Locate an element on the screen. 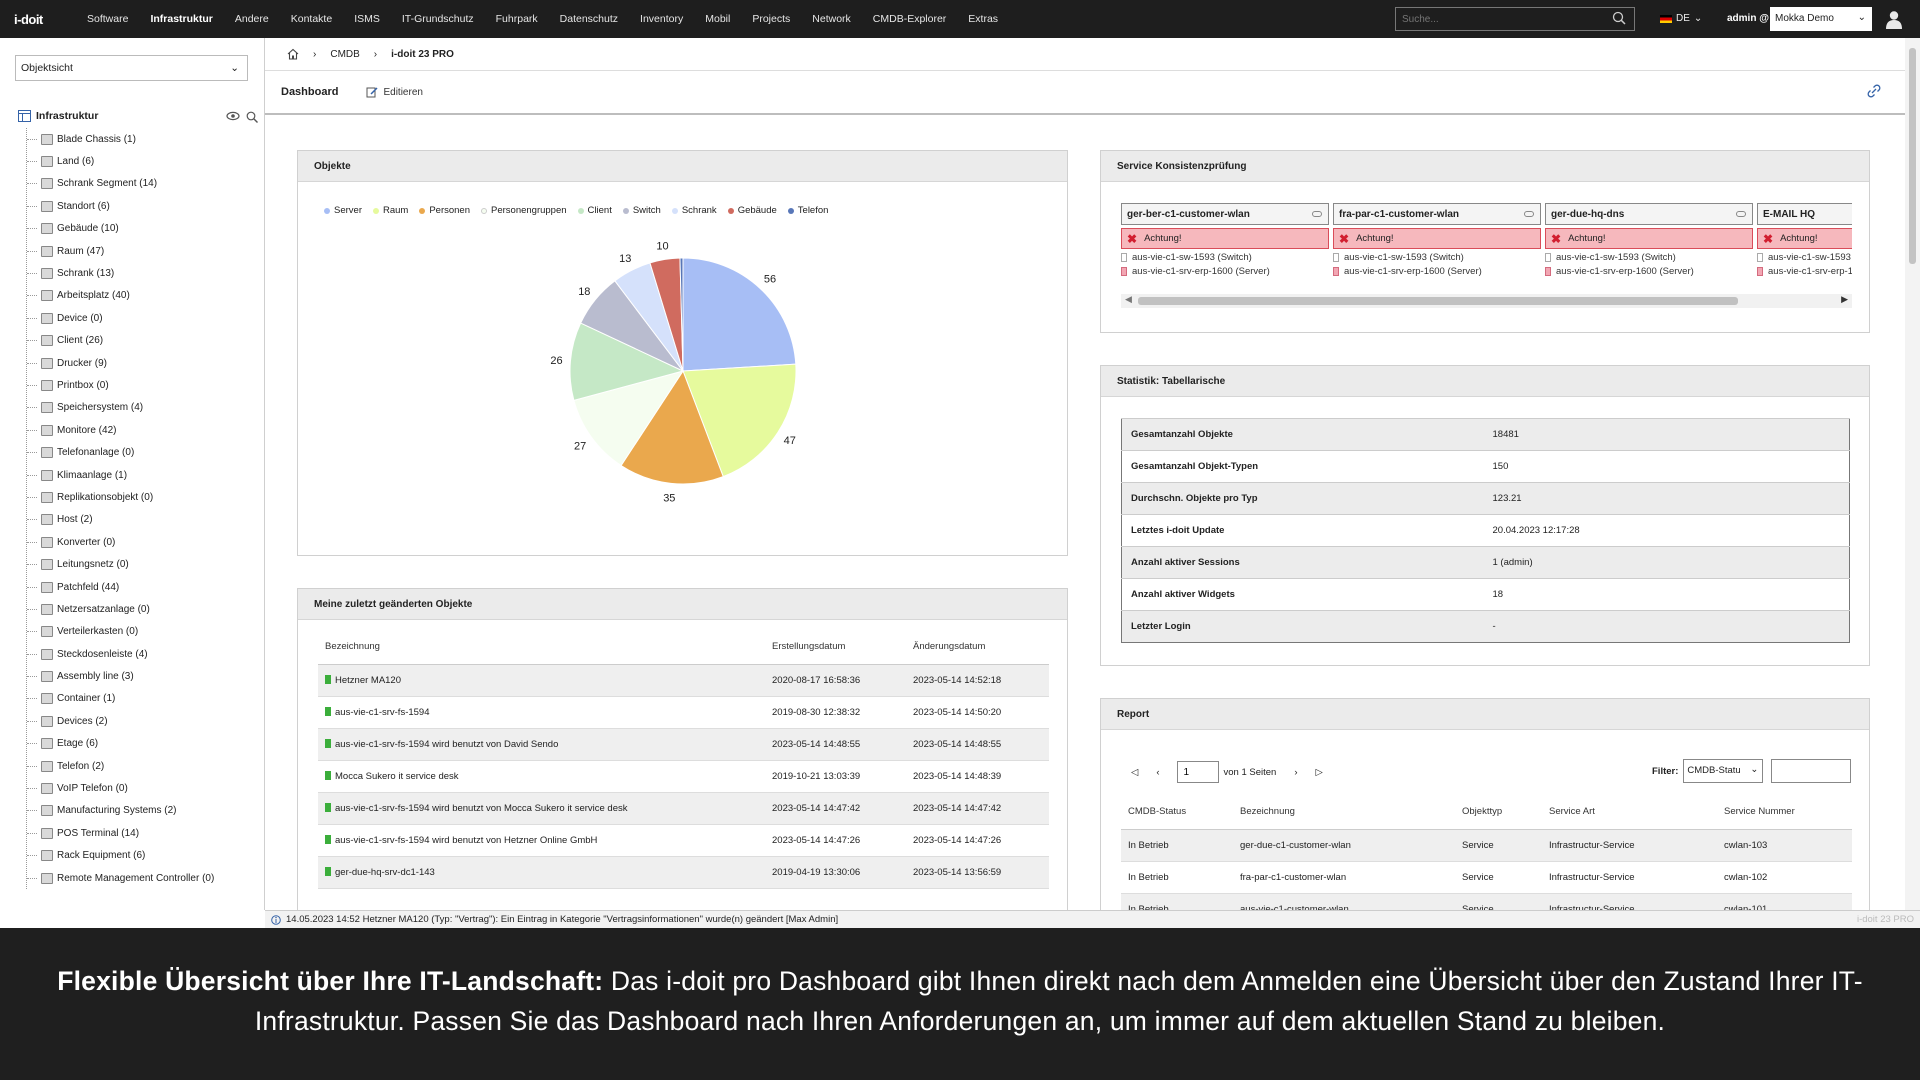 The width and height of the screenshot is (1920, 1080). nav-item-isms: ISMS is located at coordinates (367, 19).